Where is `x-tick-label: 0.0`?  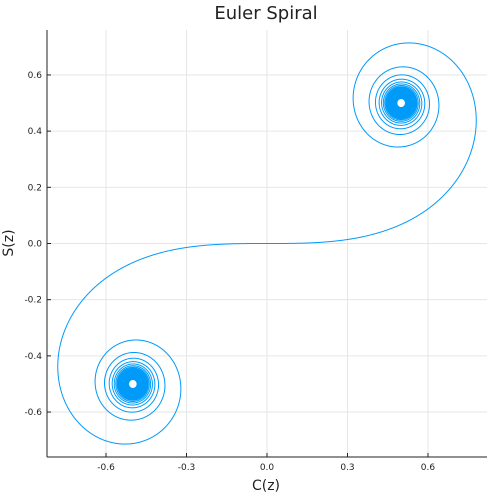 x-tick-label: 0.0 is located at coordinates (267, 468).